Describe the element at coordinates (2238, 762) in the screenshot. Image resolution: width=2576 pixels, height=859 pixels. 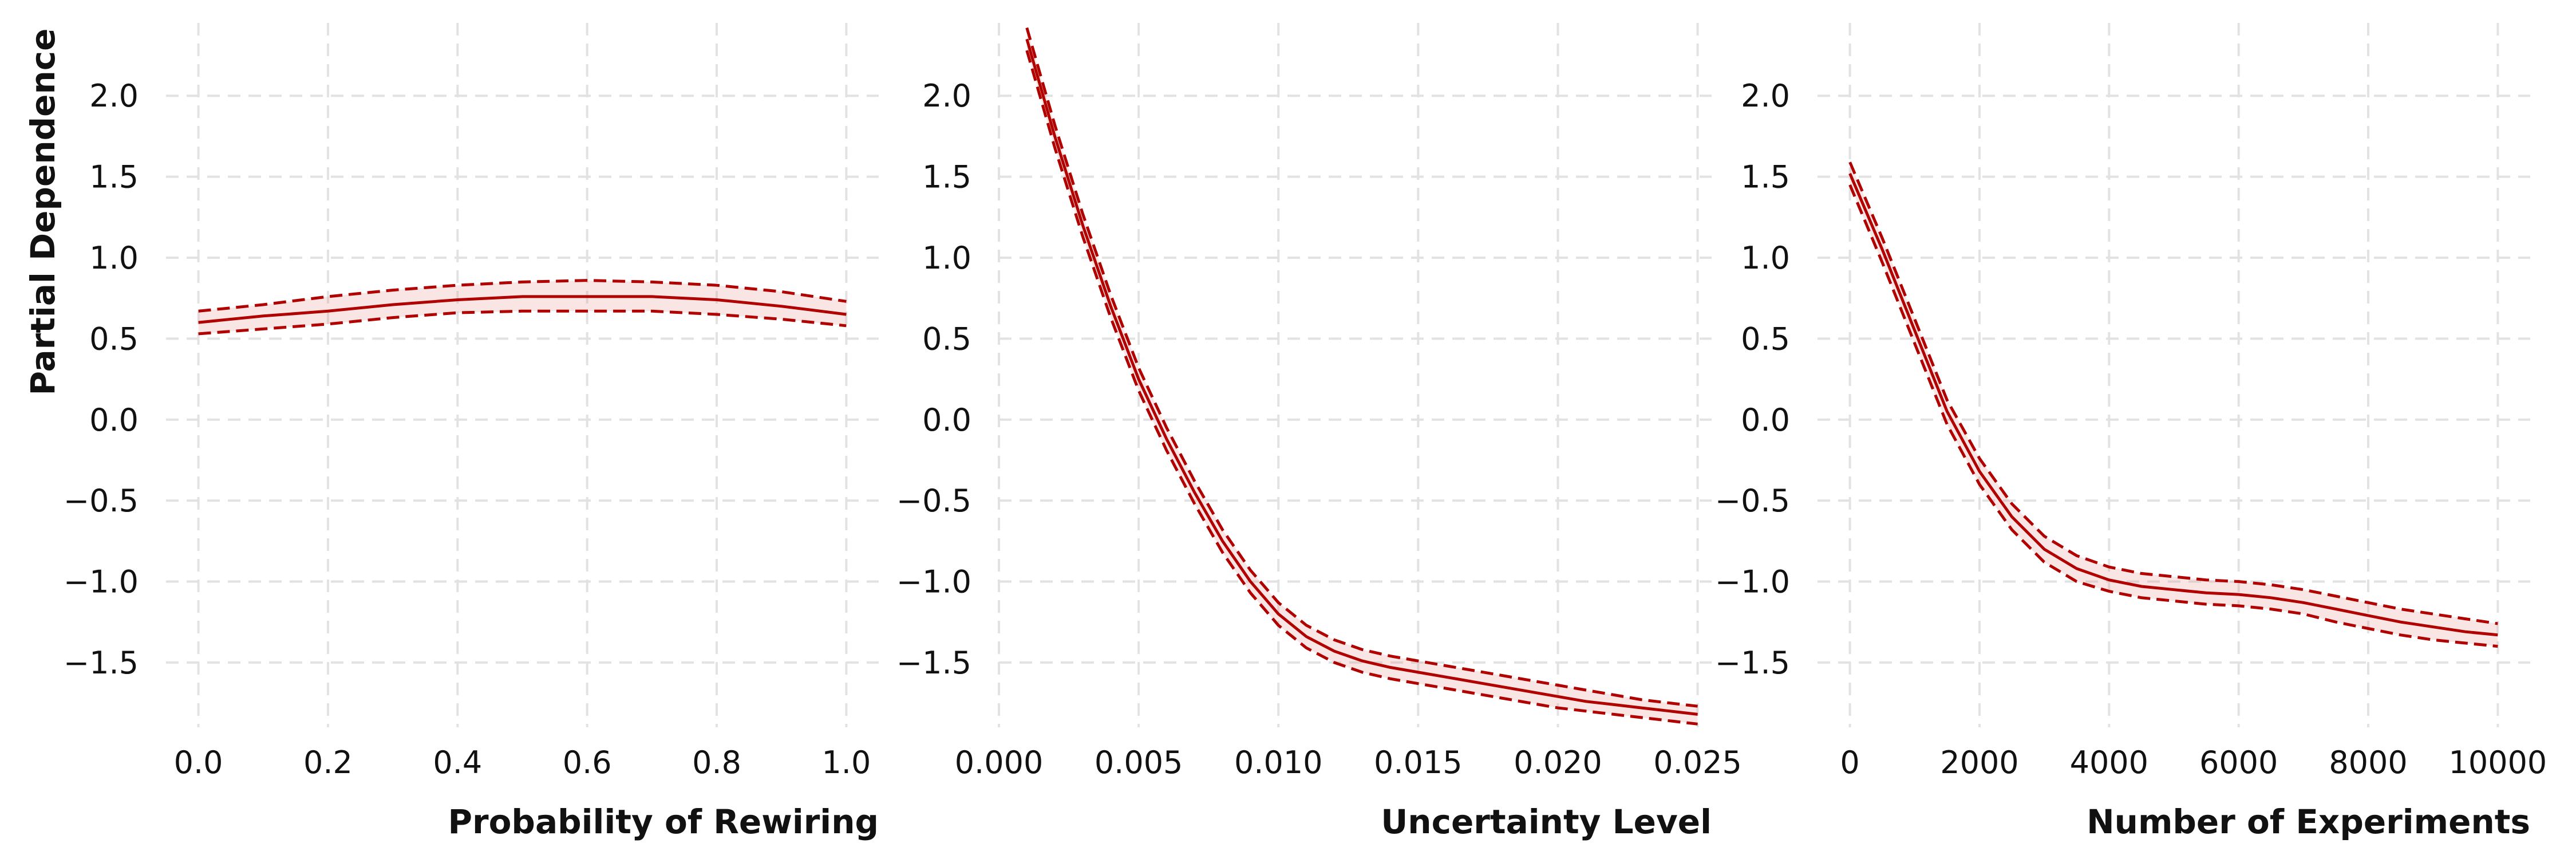
I see `x-tick-label: 6000` at that location.